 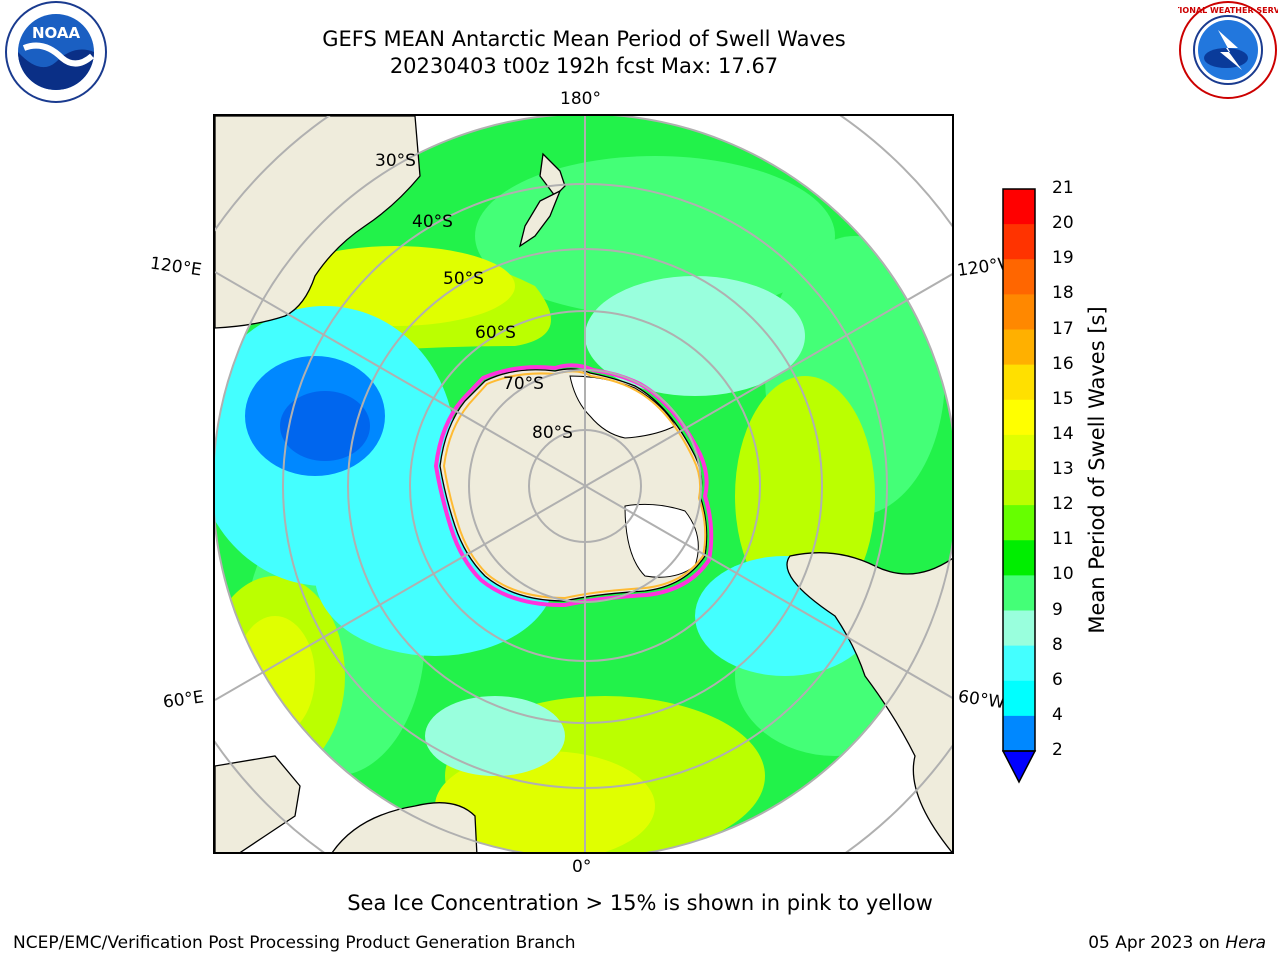 I want to click on lat-label-70s: 70°S, so click(x=523, y=384).